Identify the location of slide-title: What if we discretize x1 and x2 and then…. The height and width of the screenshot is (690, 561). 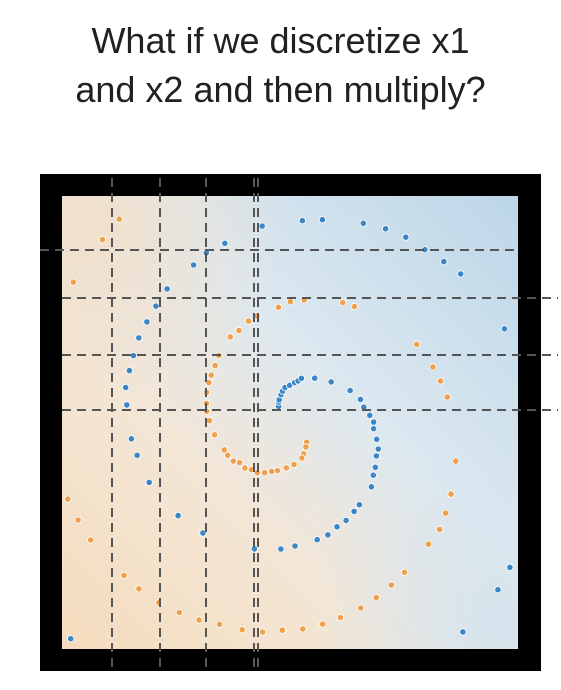
(280, 65).